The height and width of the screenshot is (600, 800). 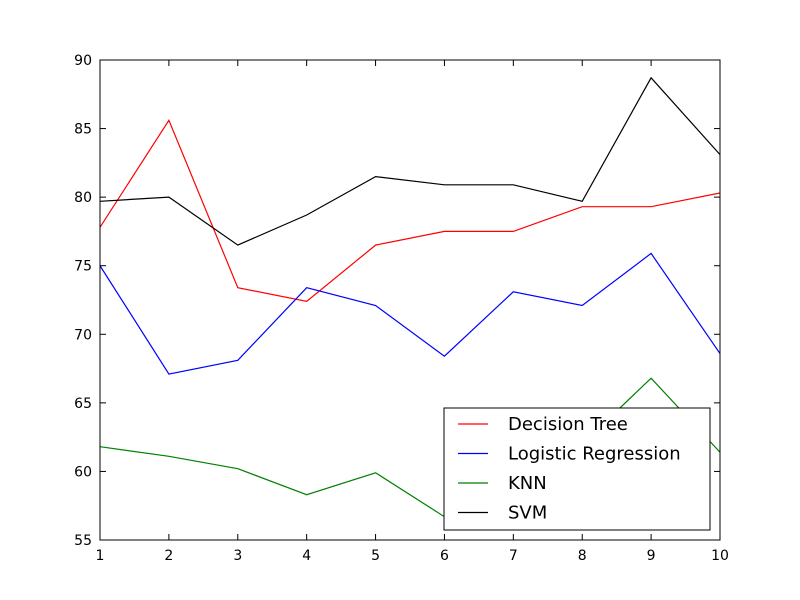 What do you see at coordinates (83, 130) in the screenshot?
I see `y-tick-label: 85` at bounding box center [83, 130].